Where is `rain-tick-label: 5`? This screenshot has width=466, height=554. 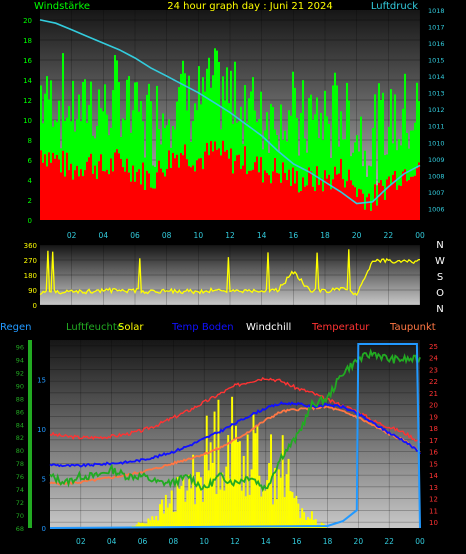
rain-tick-label: 5 is located at coordinates (44, 480).